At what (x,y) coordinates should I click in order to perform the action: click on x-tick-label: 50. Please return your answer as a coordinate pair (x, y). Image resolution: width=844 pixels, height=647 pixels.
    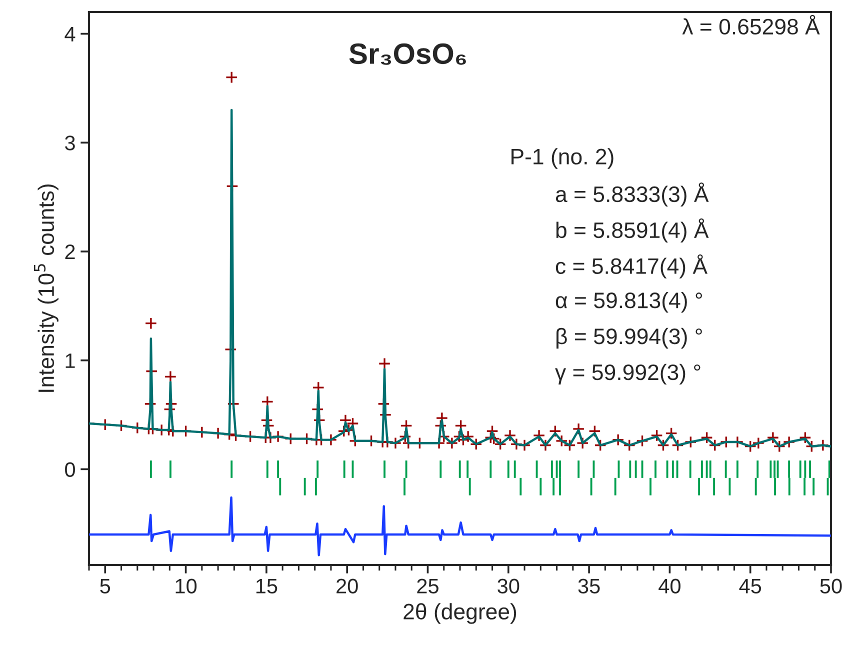
    Looking at the image, I should click on (831, 586).